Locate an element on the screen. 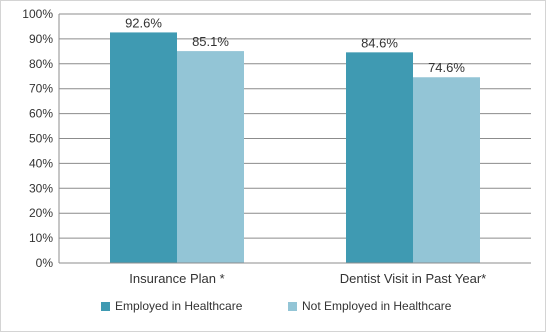  y-axis-tick-labels: 0% 10% 20% 30% 40% 50% 60% 70% 80% 90% 100% is located at coordinates (37, 138).